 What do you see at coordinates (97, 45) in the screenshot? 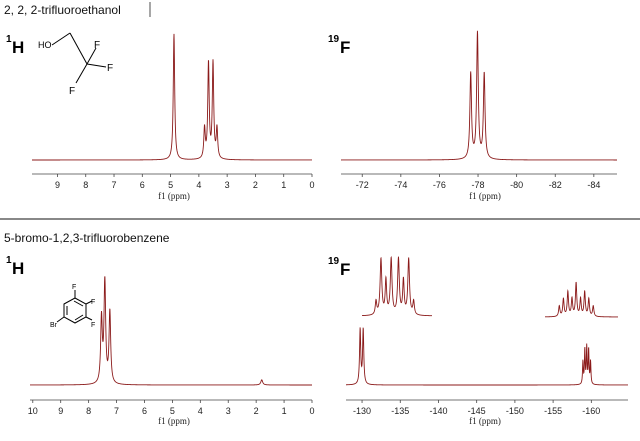
I see `atom-f1: F` at bounding box center [97, 45].